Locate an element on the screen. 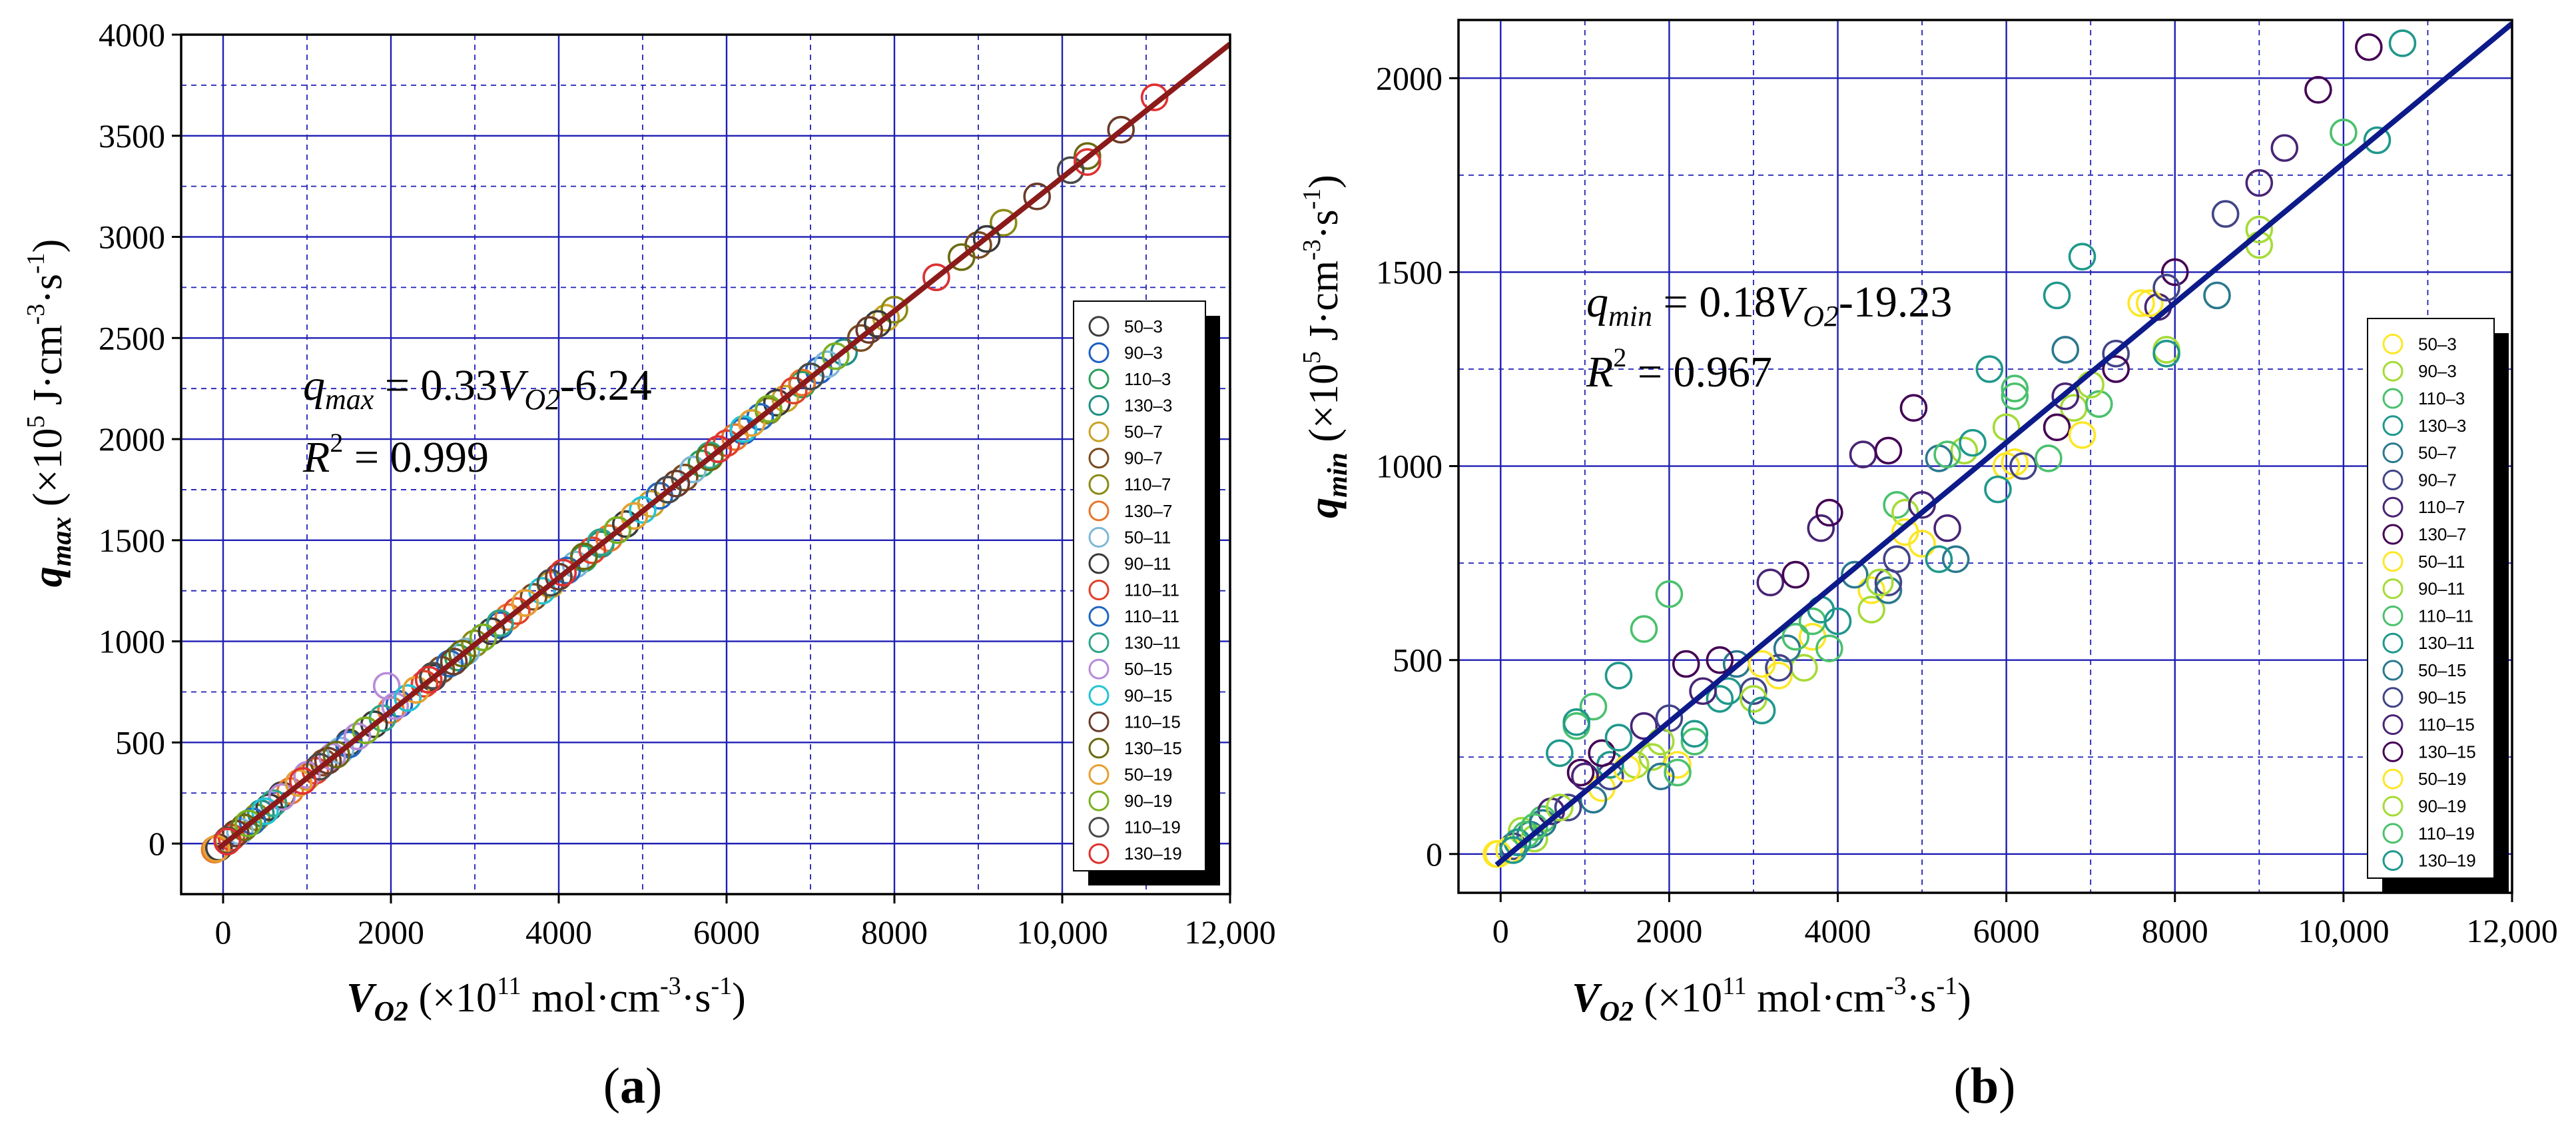  panel-label: (a) is located at coordinates (633, 1086).